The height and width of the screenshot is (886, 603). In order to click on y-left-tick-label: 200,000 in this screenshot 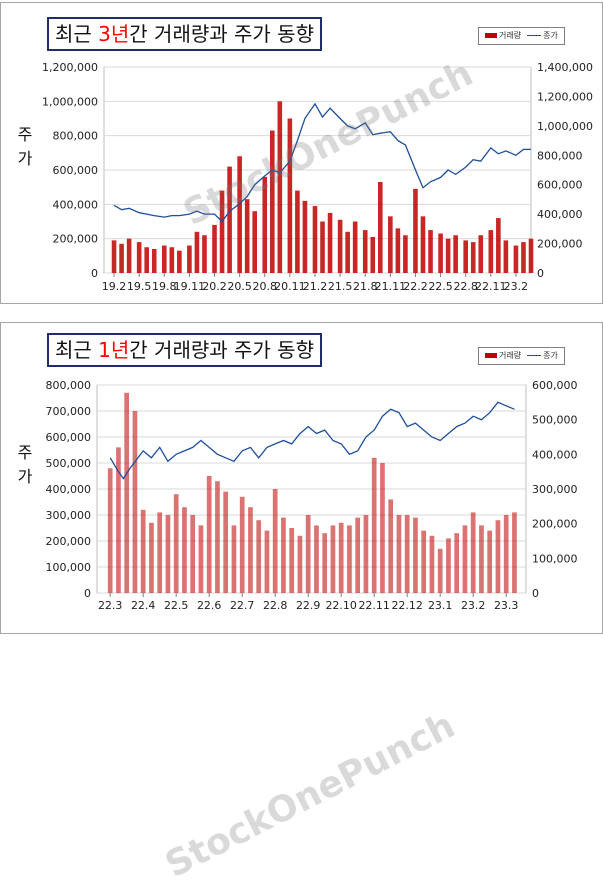, I will do `click(69, 541)`.